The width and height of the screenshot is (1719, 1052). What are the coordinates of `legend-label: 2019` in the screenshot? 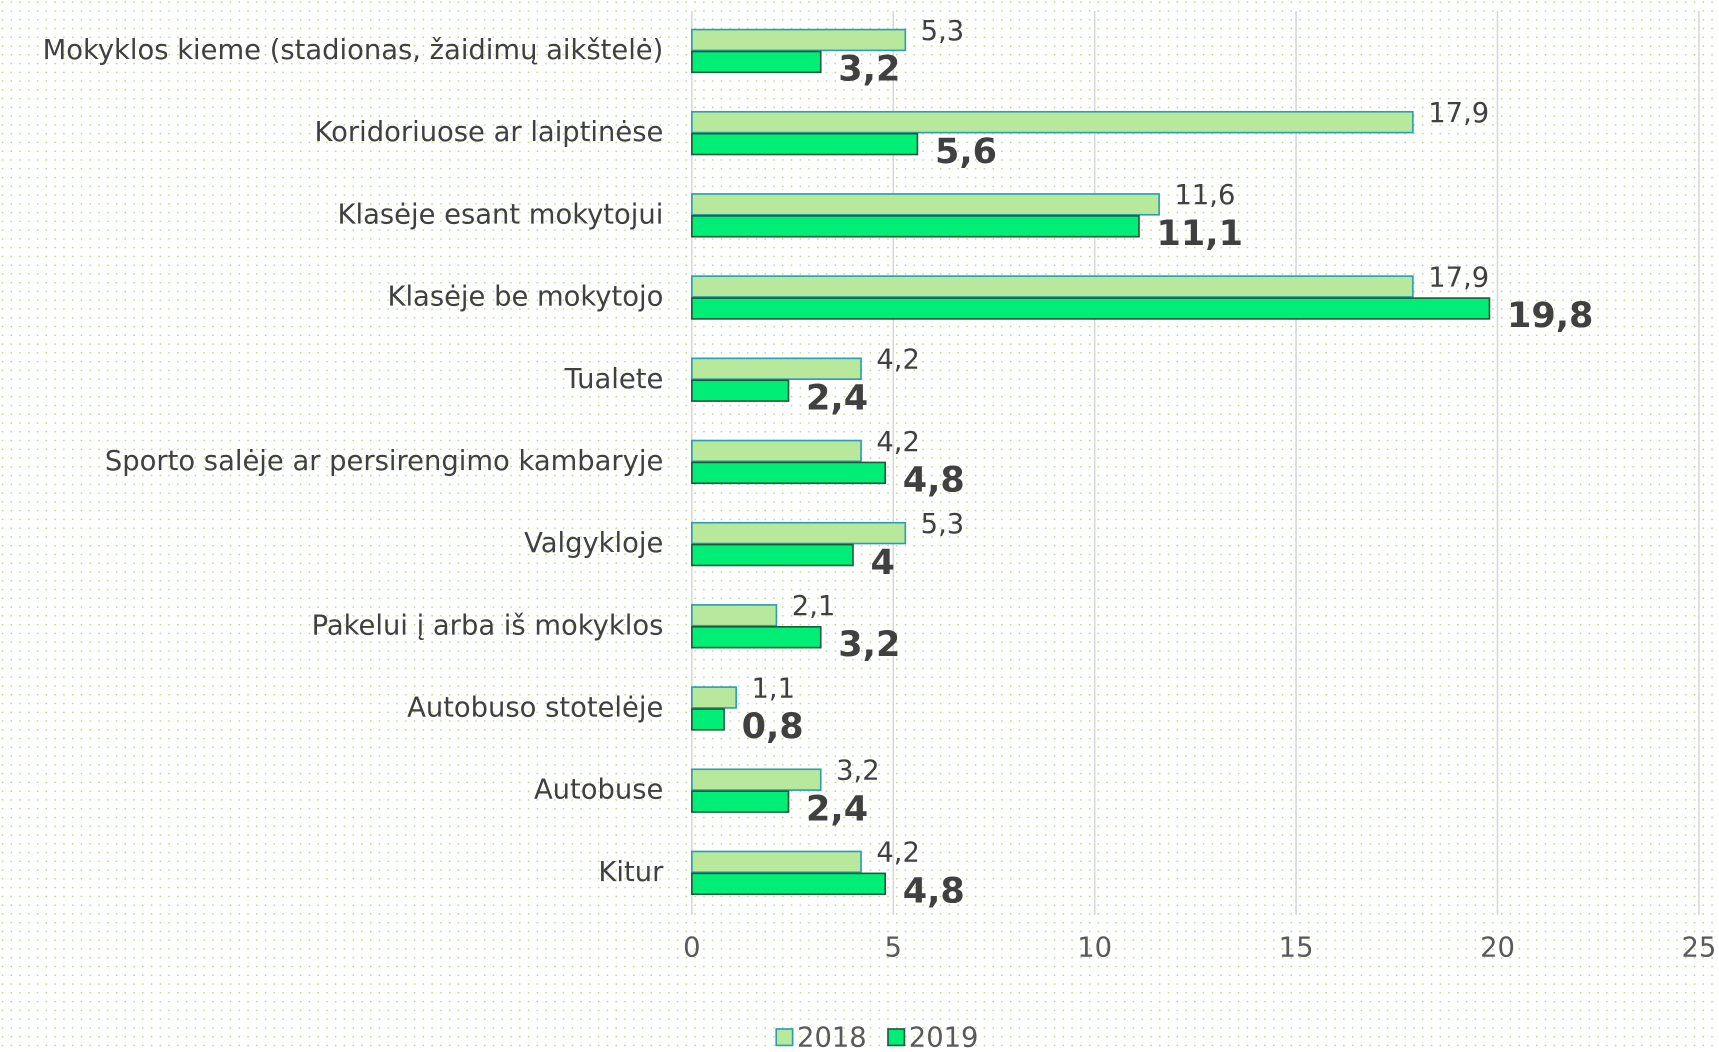 It's located at (944, 1037).